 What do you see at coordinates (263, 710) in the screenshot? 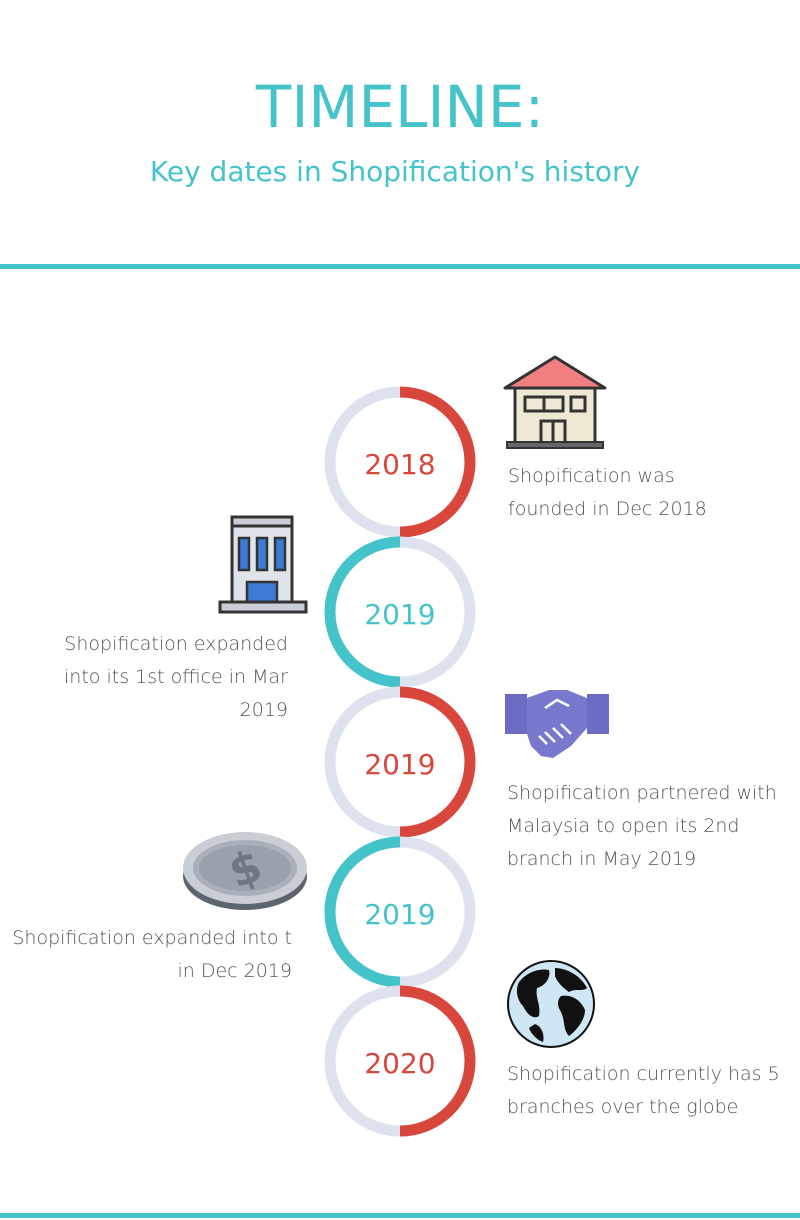
I see `description-line: 2019` at bounding box center [263, 710].